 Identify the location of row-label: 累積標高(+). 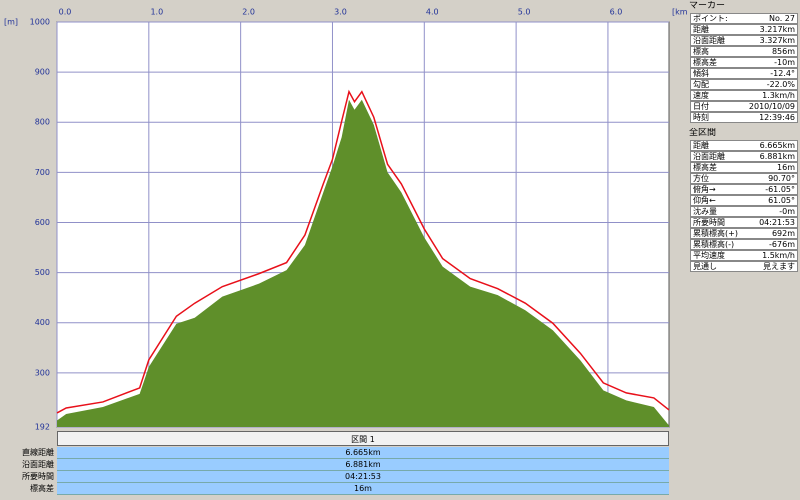
(715, 233).